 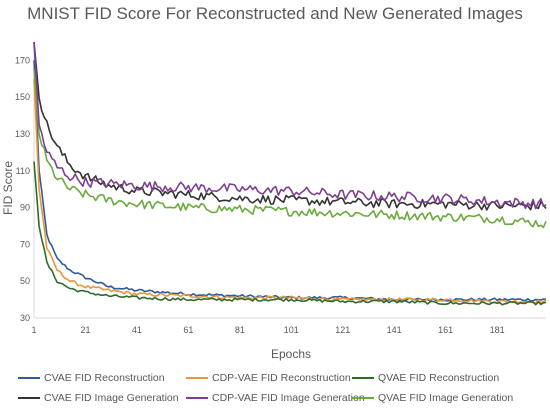 I want to click on y-tick-label: 110, so click(x=23, y=171).